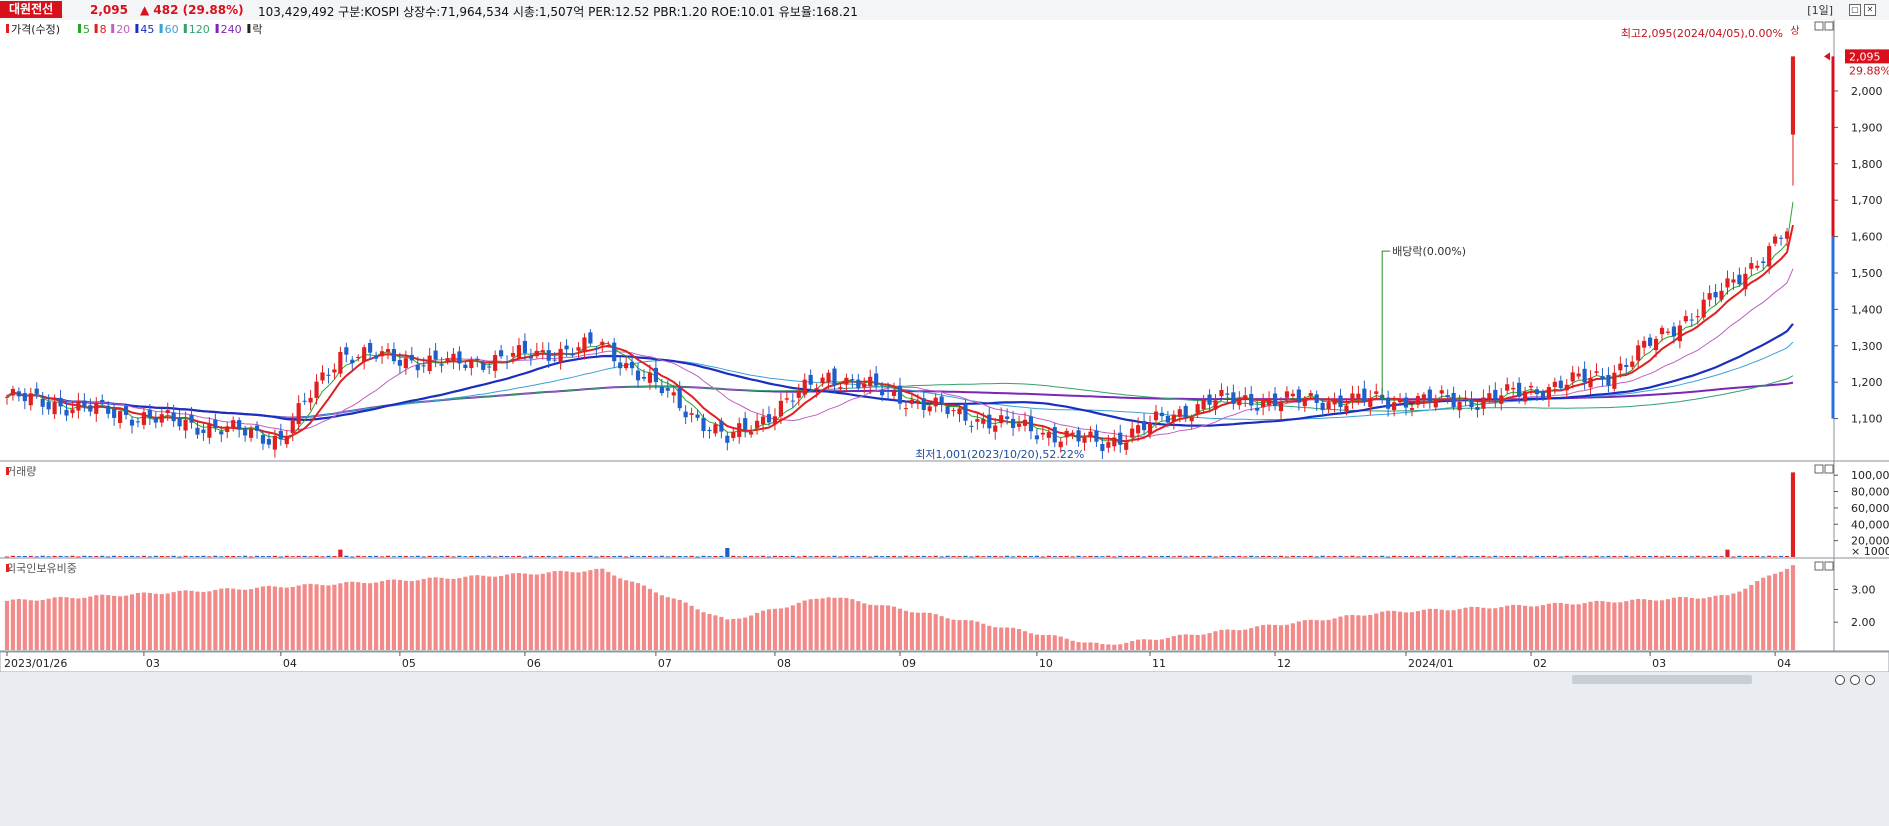 This screenshot has width=1889, height=826. I want to click on y-tick-label: 2,000, so click(1867, 91).